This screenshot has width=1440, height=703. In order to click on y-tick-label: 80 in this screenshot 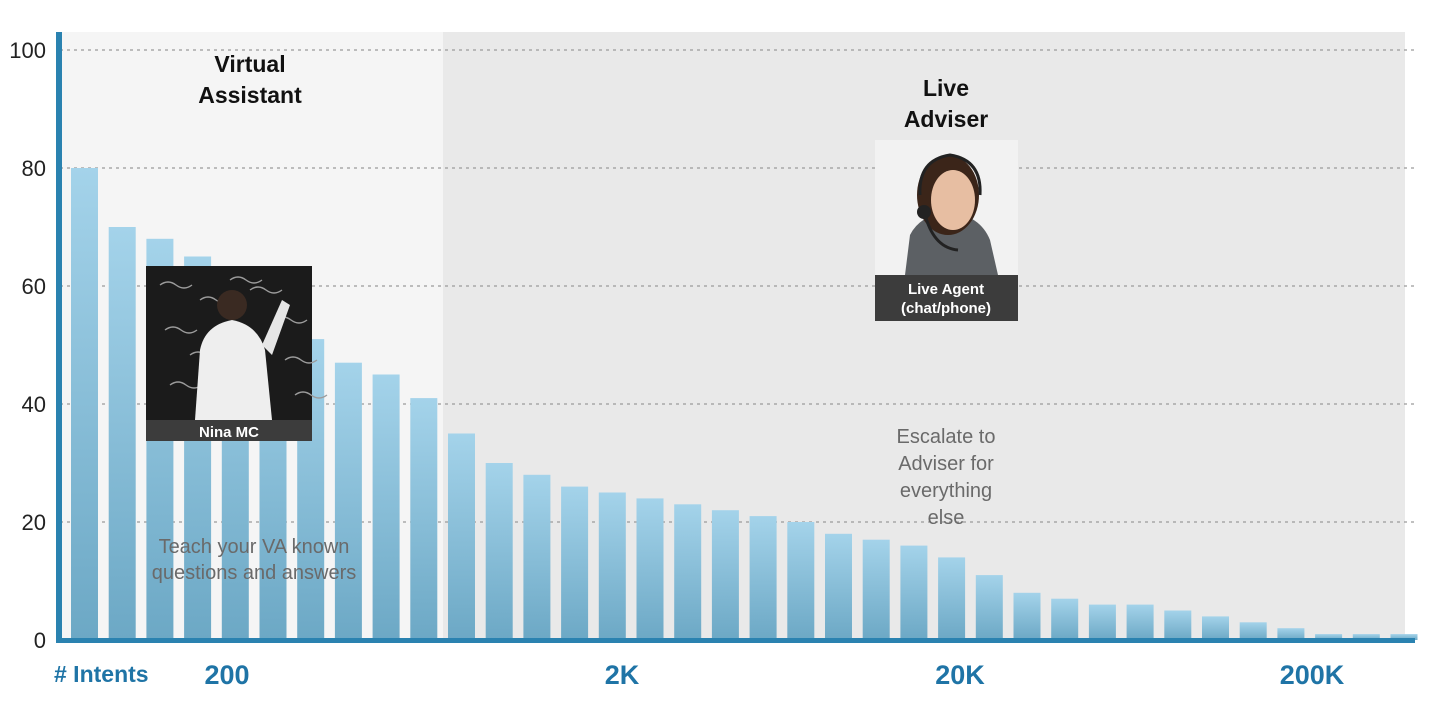, I will do `click(34, 168)`.